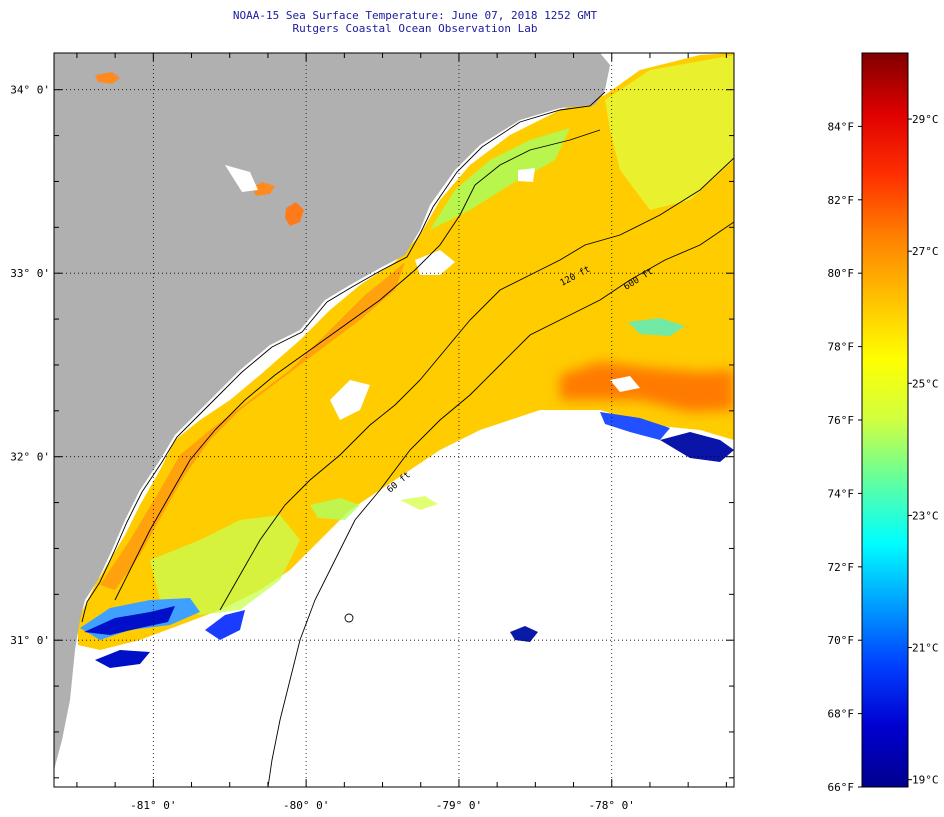  I want to click on sst-nearshore-orange, so click(252, 426).